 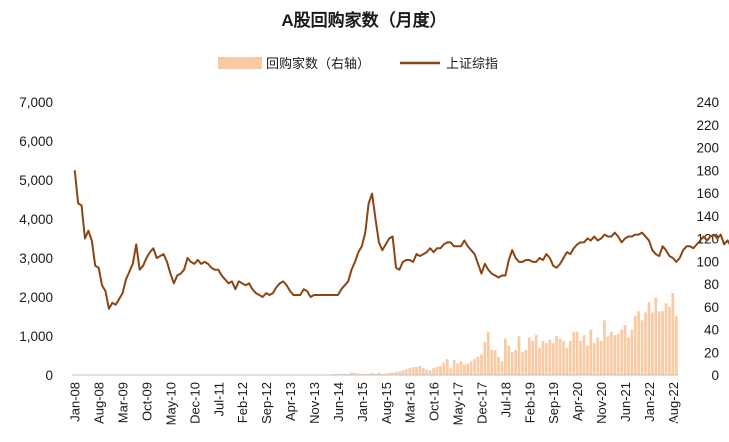 I want to click on x-tick-label: Apr-13, so click(x=290, y=401).